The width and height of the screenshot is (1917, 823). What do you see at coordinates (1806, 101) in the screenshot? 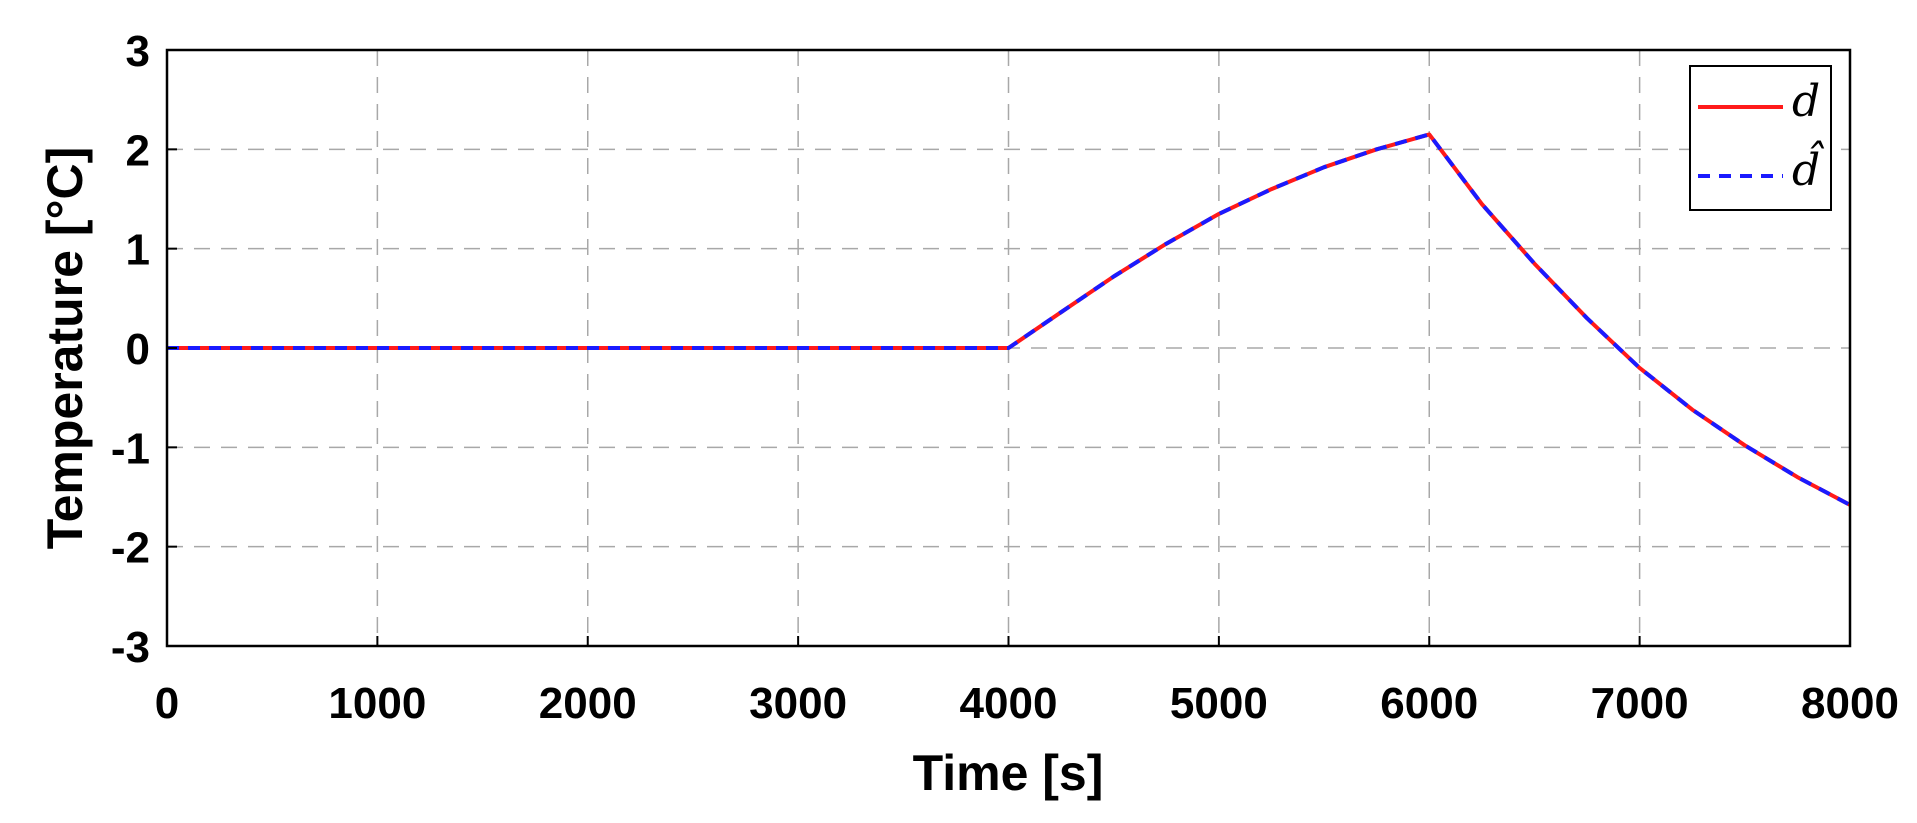
I see `legend-label-d: d` at bounding box center [1806, 101].